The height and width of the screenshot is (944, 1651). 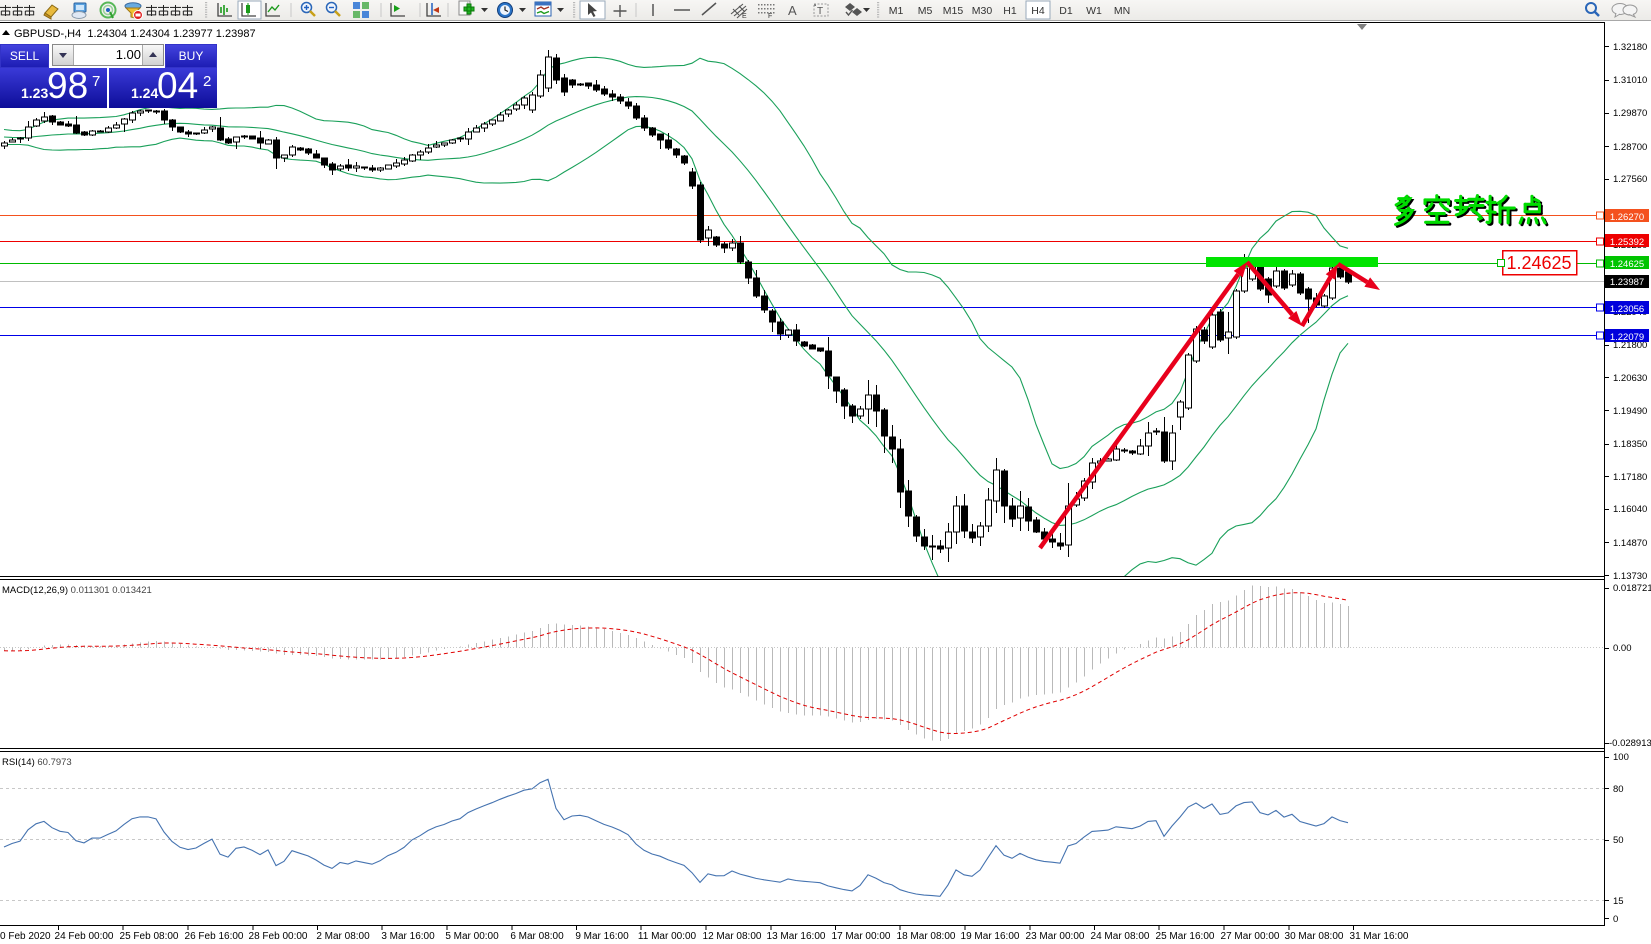 What do you see at coordinates (472, 936) in the screenshot?
I see `svg-text: 5 Mar 00:00` at bounding box center [472, 936].